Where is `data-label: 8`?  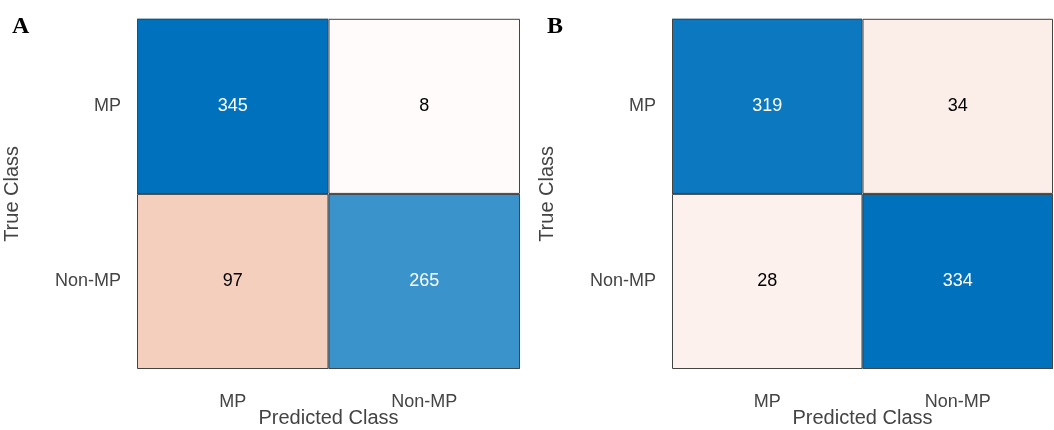
data-label: 8 is located at coordinates (424, 105).